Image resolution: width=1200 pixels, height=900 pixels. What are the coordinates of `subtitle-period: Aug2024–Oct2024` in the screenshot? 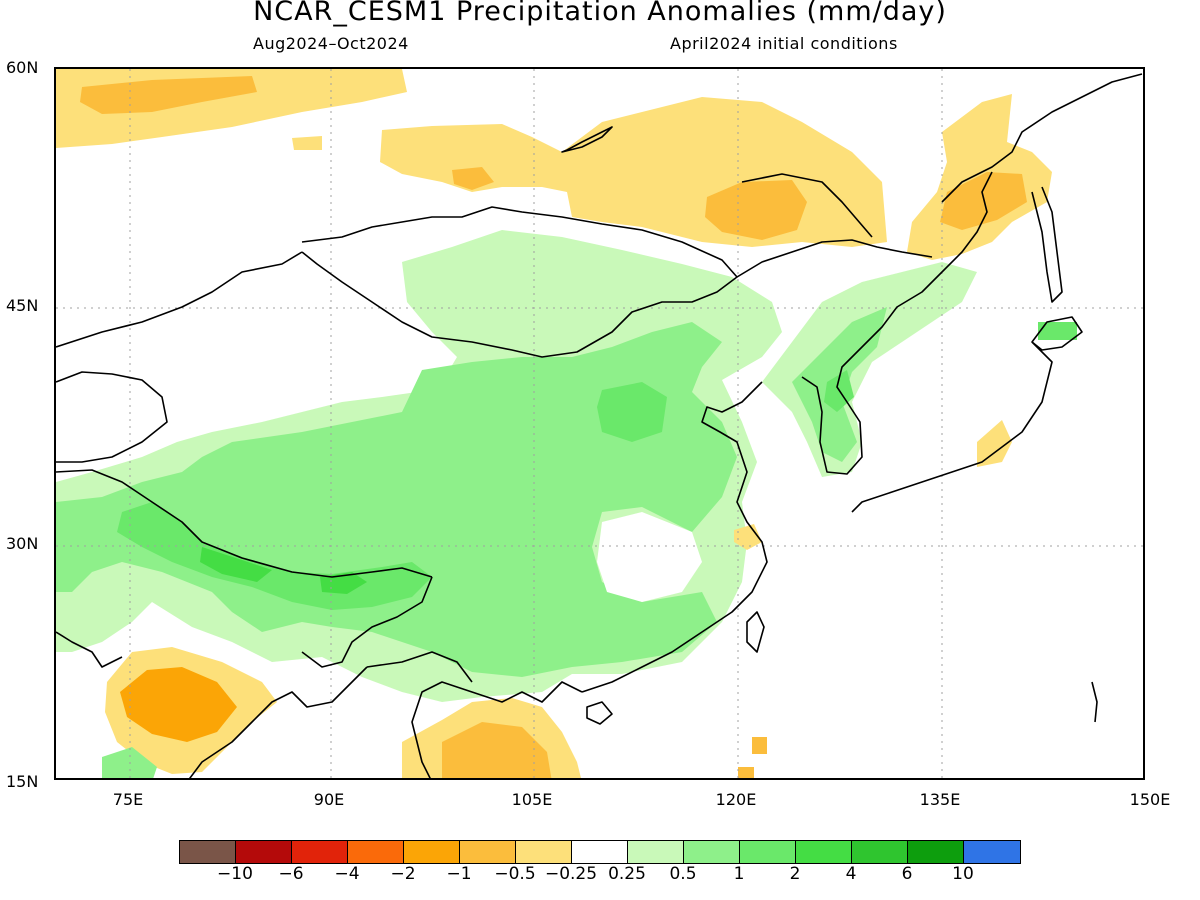 It's located at (331, 43).